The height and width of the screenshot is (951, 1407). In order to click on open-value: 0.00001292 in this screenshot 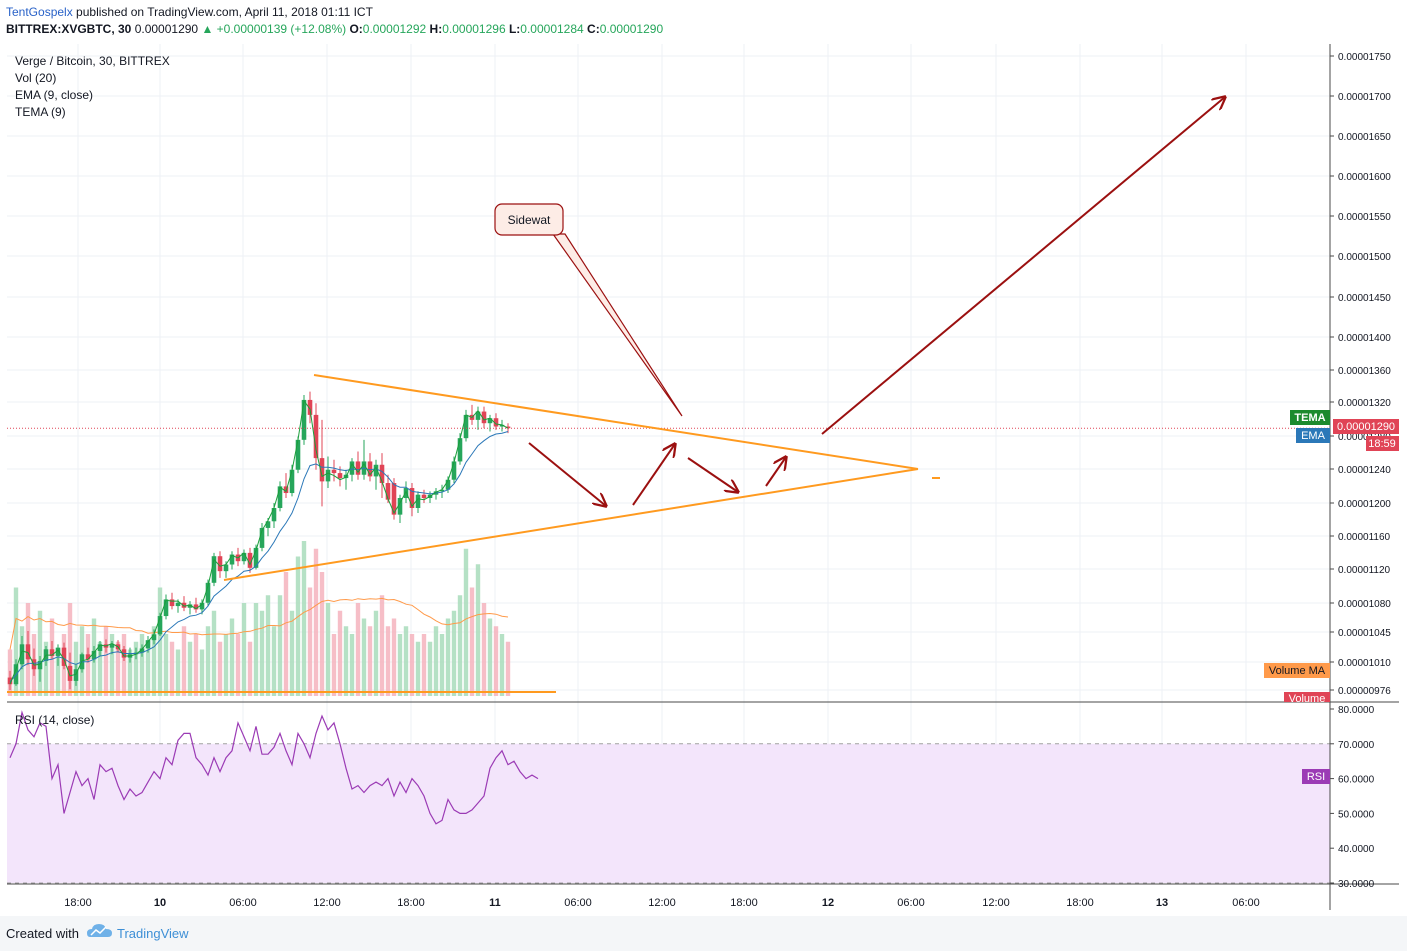, I will do `click(394, 29)`.